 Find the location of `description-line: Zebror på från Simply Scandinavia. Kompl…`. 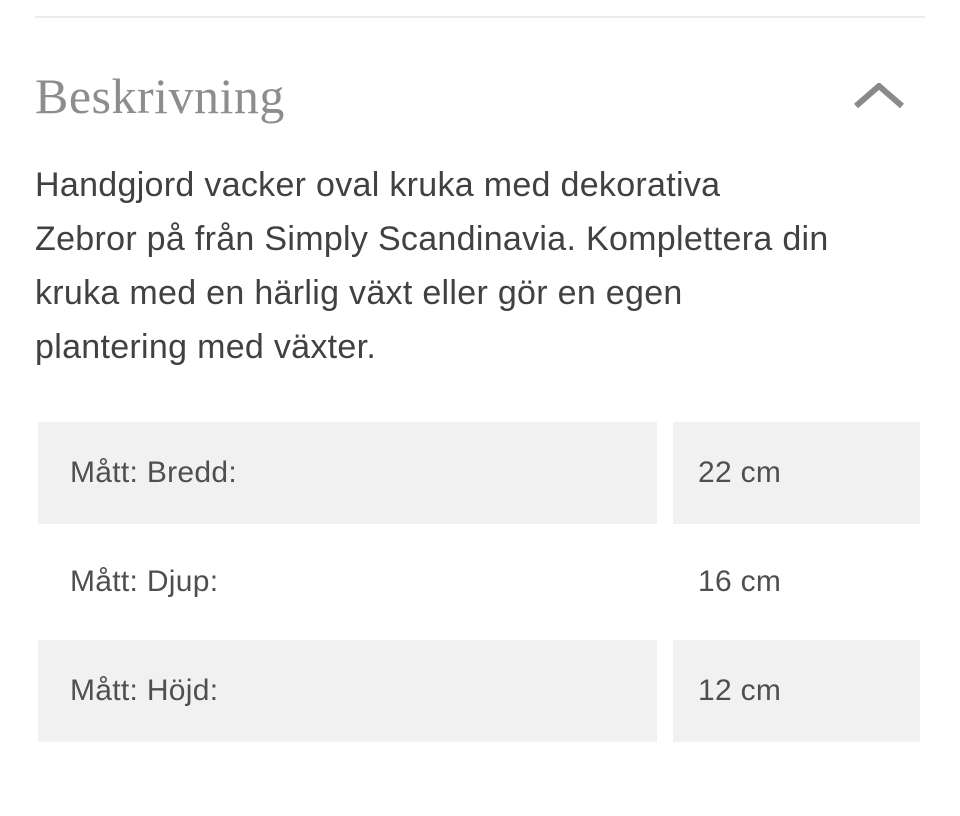

description-line: Zebror på från Simply Scandinavia. Kompl… is located at coordinates (432, 239).